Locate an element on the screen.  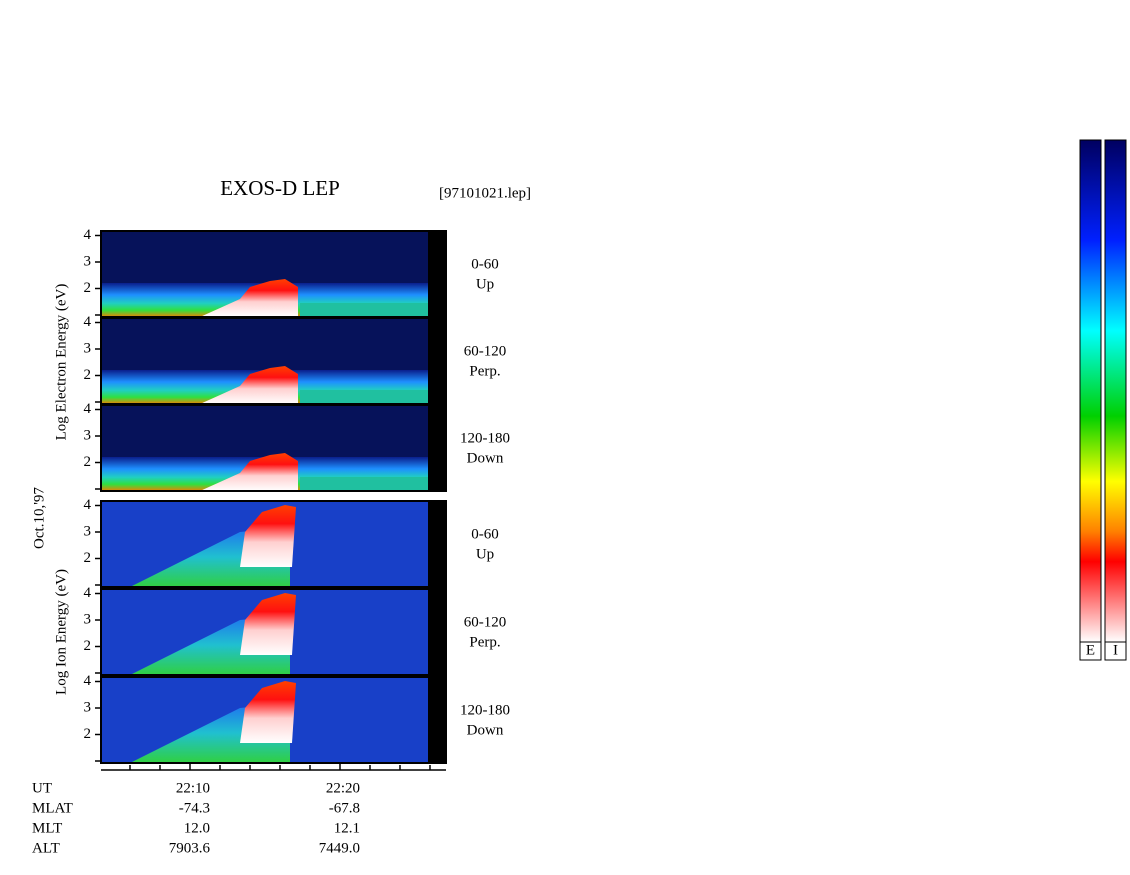
y-axis-label: Log Electron Energy (eV) is located at coordinates (61, 362).